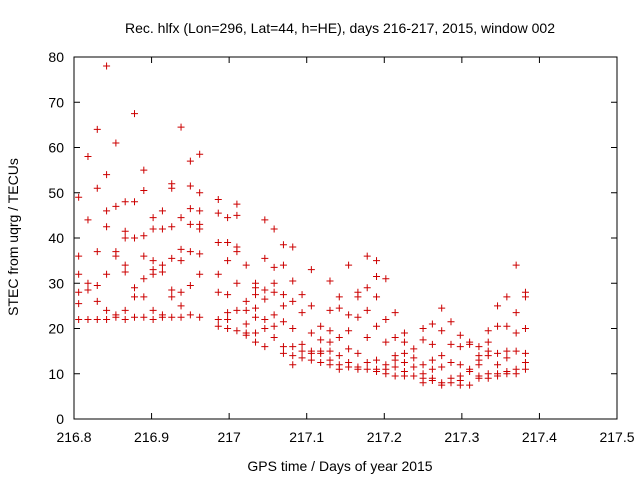 The height and width of the screenshot is (485, 640). What do you see at coordinates (13, 237) in the screenshot?
I see `y-axis-label: STEC from uqrg / TECUs` at bounding box center [13, 237].